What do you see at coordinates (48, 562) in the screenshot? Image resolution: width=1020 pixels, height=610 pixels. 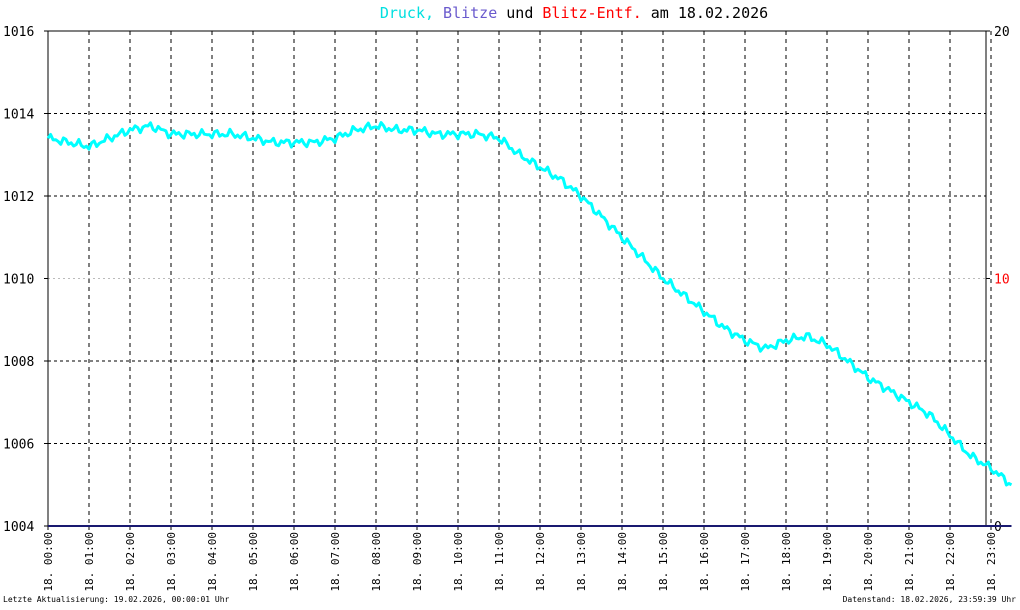 I see `x-tick-label: 18. 00:00` at bounding box center [48, 562].